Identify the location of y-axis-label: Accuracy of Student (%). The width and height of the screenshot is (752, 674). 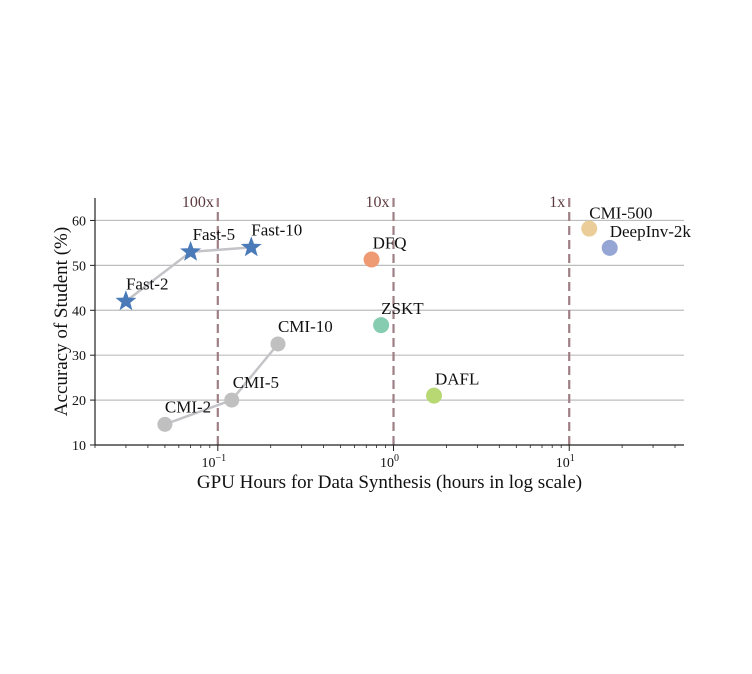
(61, 321).